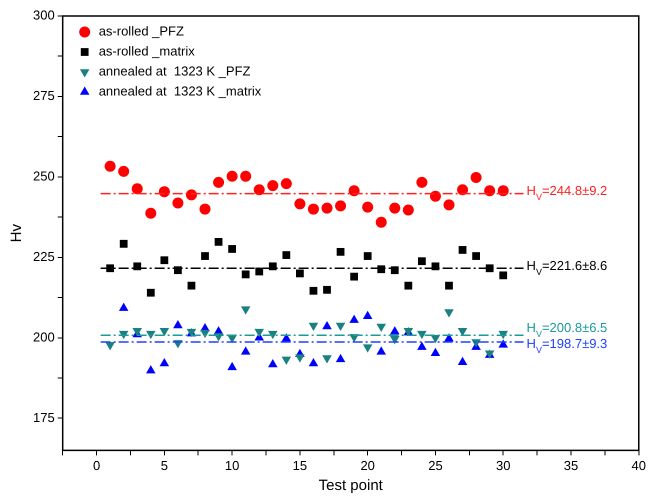 This screenshot has height=497, width=649. What do you see at coordinates (180, 91) in the screenshot?
I see `legend-label: annealed at 1323 K _matrix` at bounding box center [180, 91].